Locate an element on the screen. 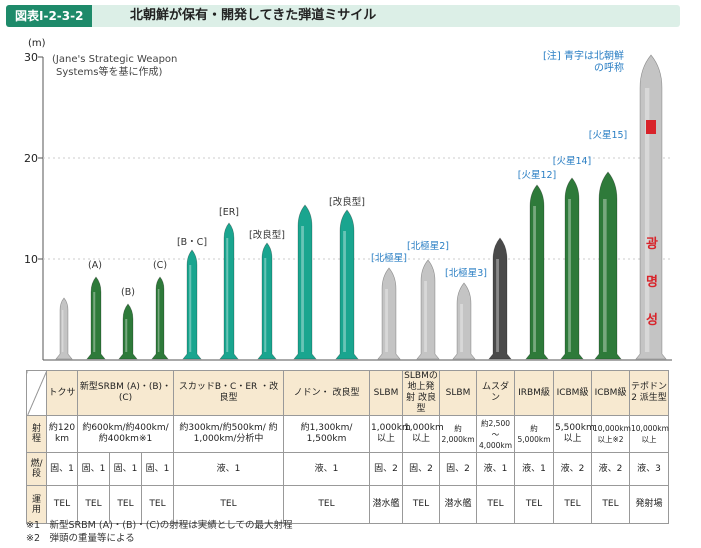 This screenshot has height=548, width=701. op-slbm-2: 潜水艦 is located at coordinates (458, 504).